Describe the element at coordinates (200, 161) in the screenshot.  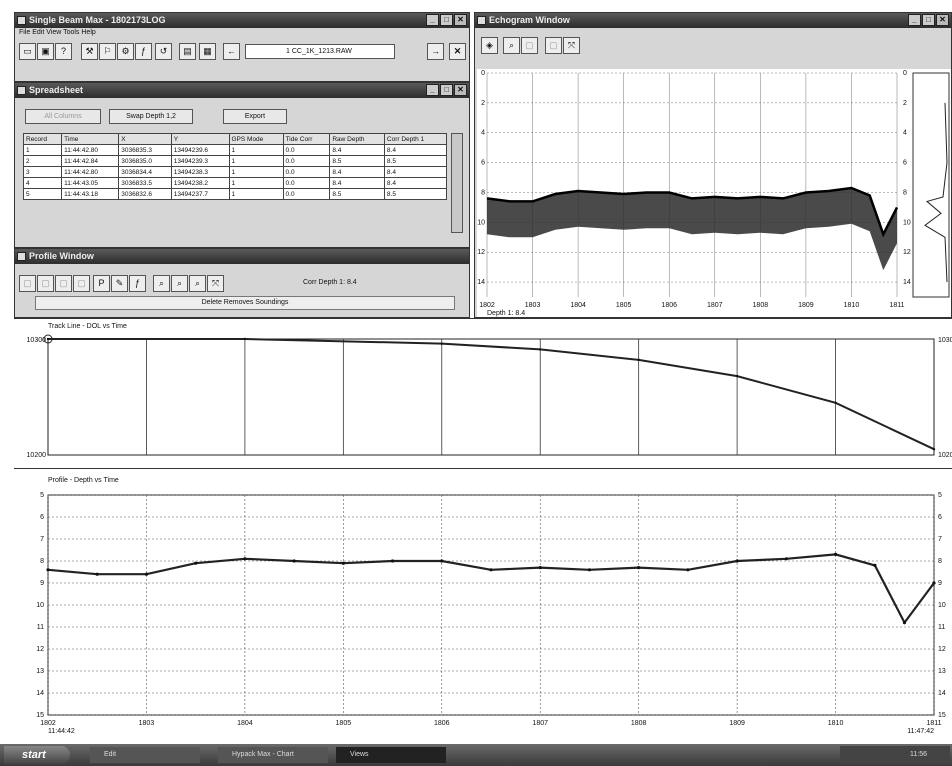
I see `table-cell: 13494239.3` at that location.